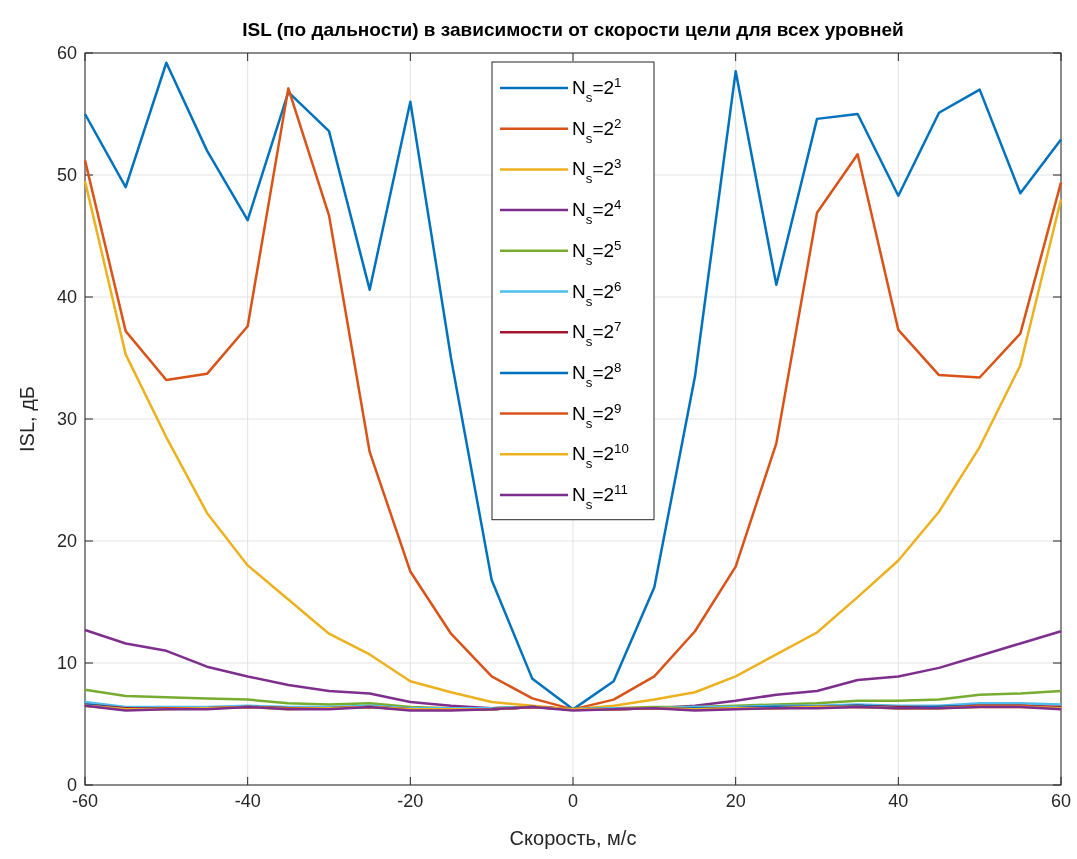 The height and width of the screenshot is (859, 1077). I want to click on x-tick-label: 20, so click(735, 801).